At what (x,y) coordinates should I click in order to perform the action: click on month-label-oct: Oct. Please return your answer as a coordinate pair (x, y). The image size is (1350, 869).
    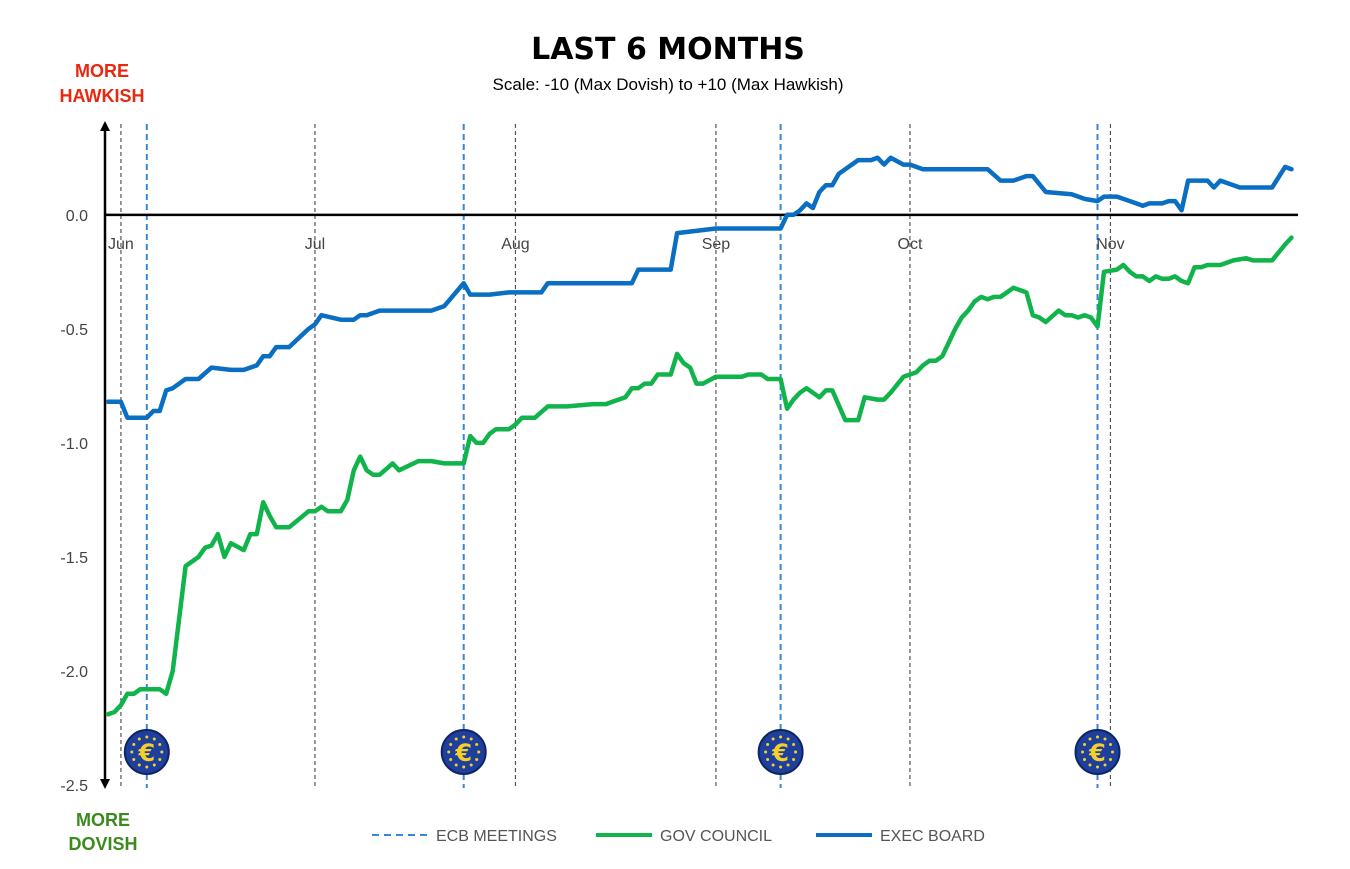
    Looking at the image, I should click on (910, 244).